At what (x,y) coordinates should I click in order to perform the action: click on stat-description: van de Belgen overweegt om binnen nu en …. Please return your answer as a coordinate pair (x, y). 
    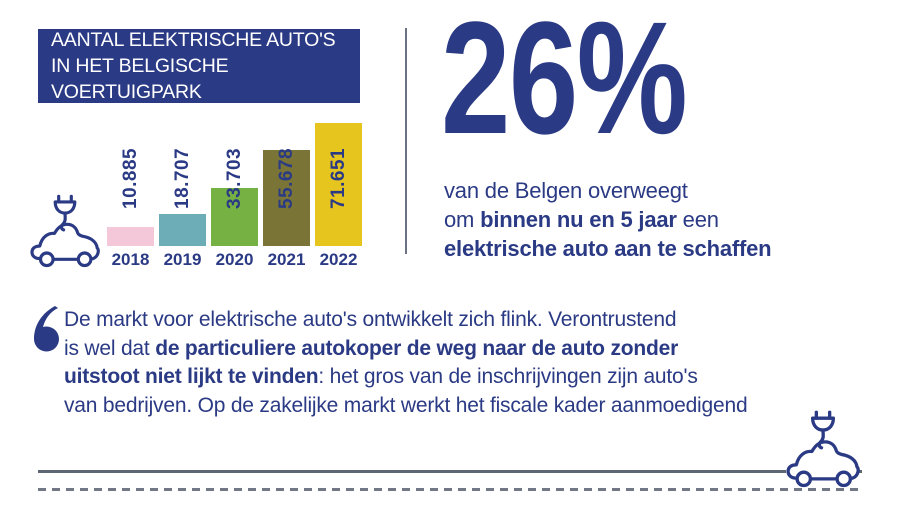
    Looking at the image, I should click on (608, 219).